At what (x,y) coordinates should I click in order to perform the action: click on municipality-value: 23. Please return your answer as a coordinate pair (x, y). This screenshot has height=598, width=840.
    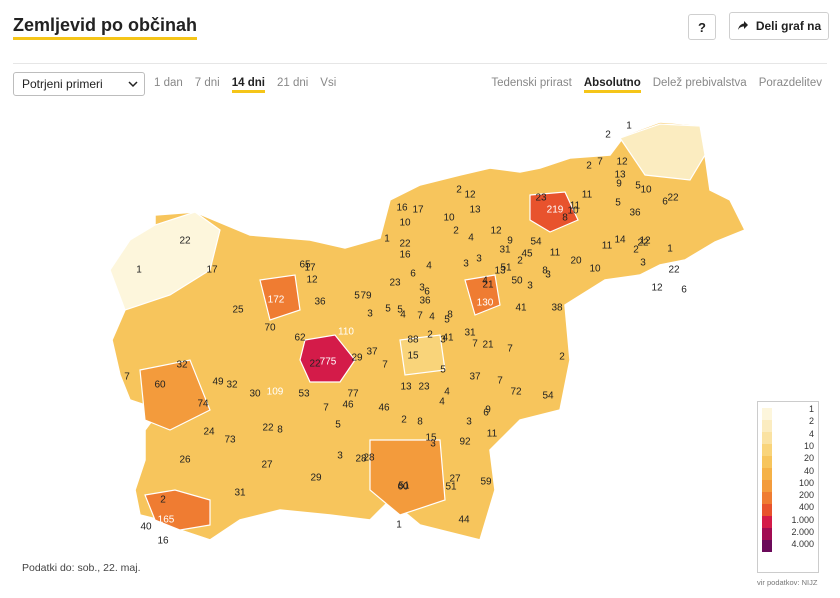
    Looking at the image, I should click on (395, 283).